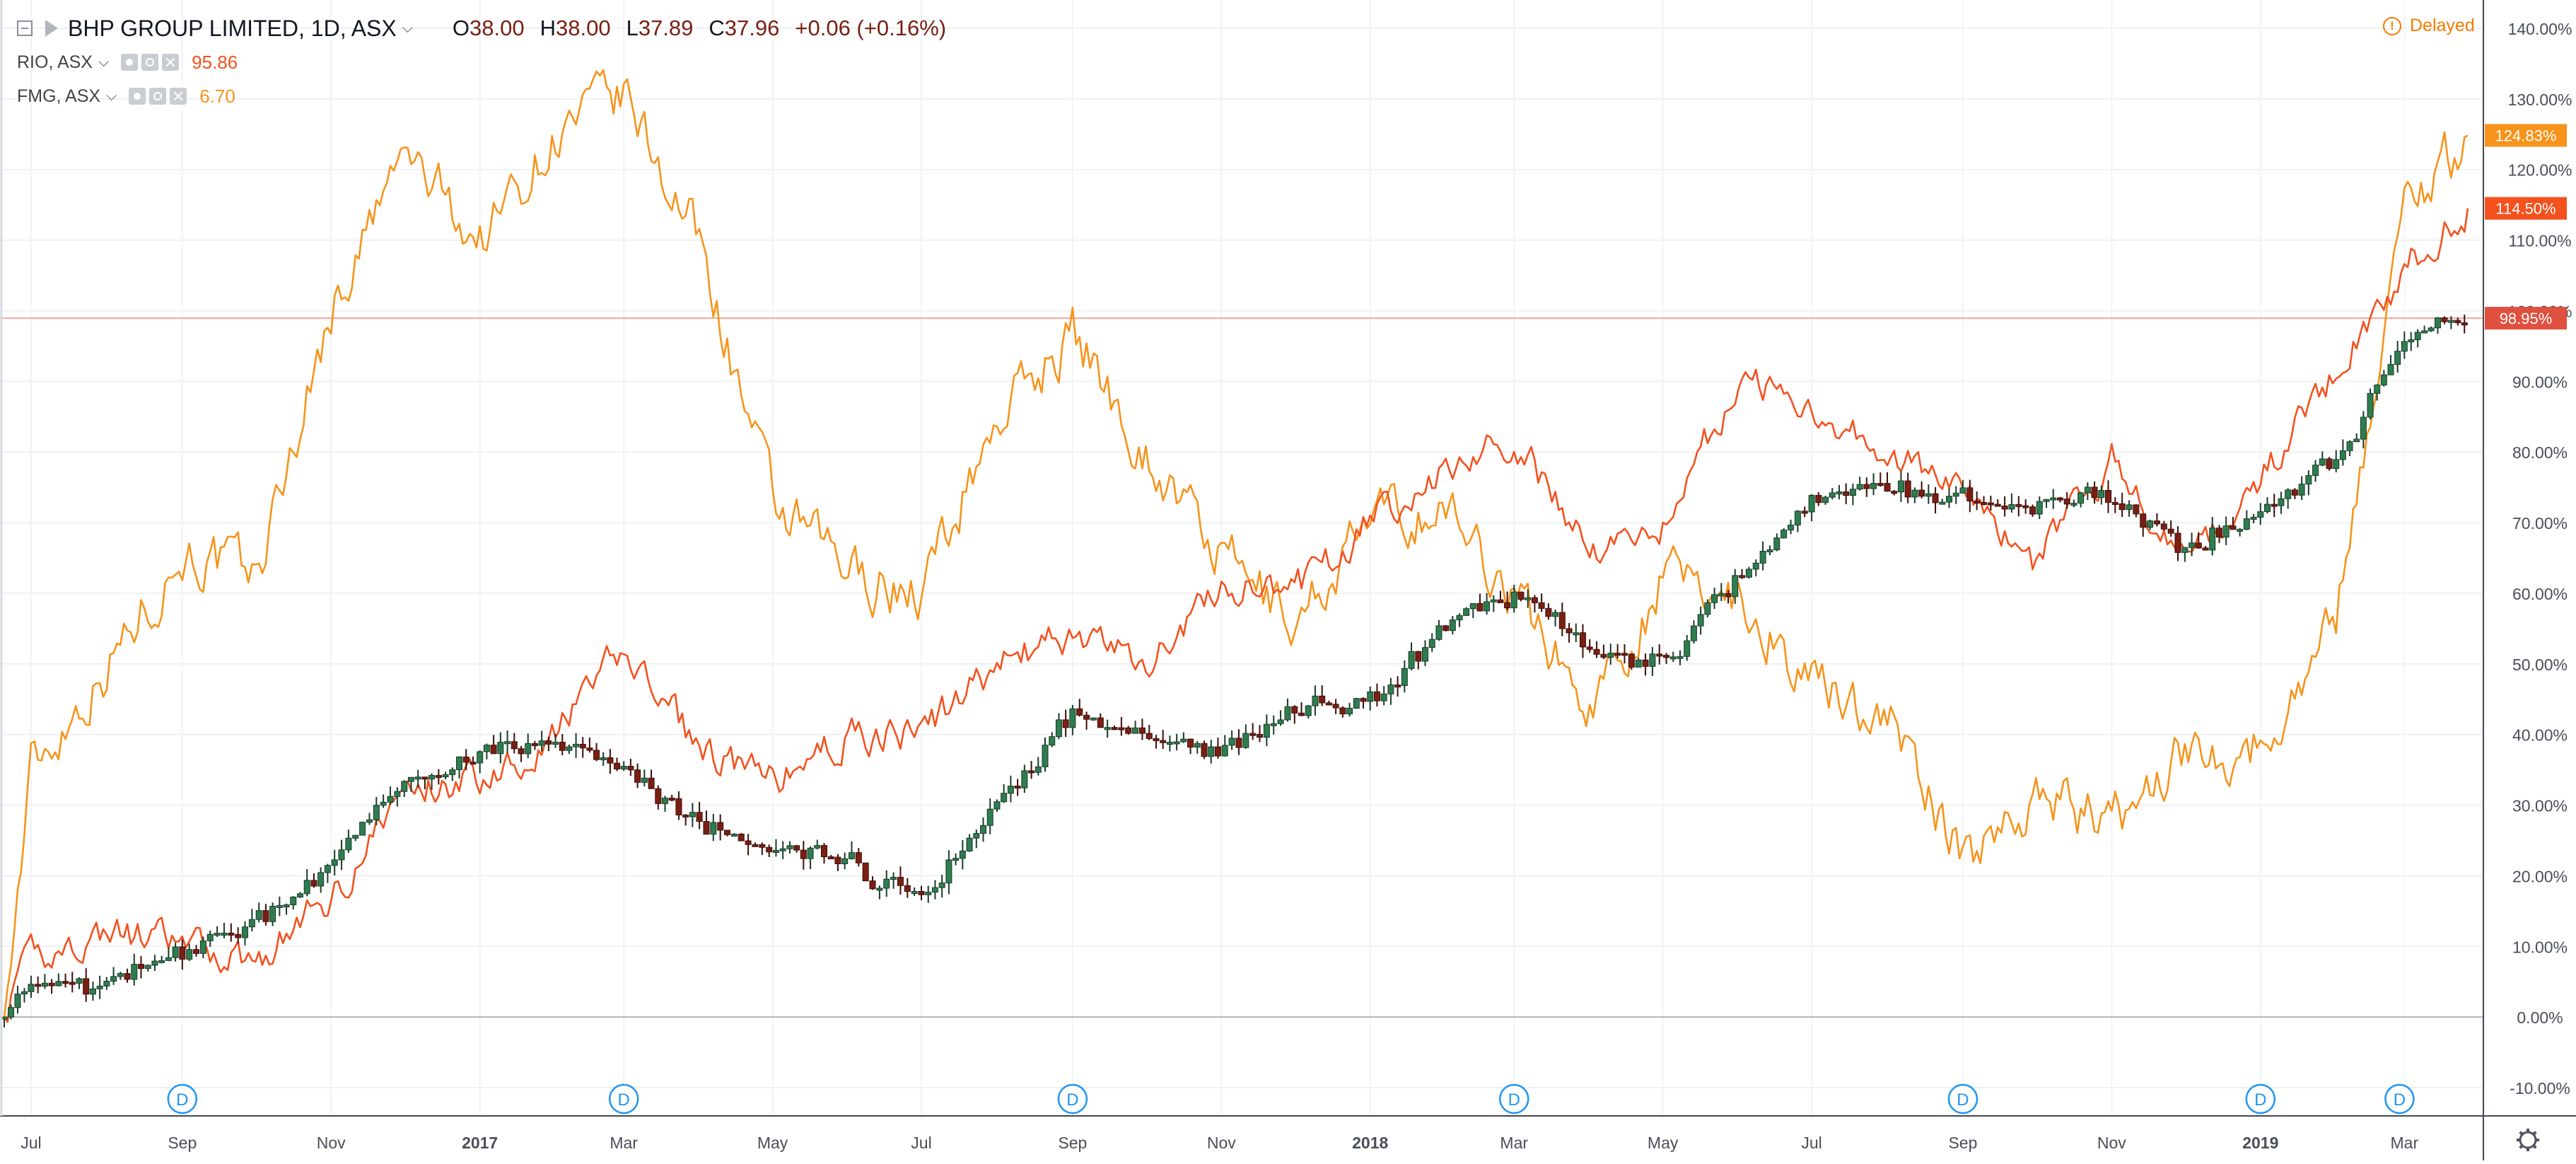 The width and height of the screenshot is (2576, 1164). What do you see at coordinates (25, 29) in the screenshot?
I see `collapse-icon` at bounding box center [25, 29].